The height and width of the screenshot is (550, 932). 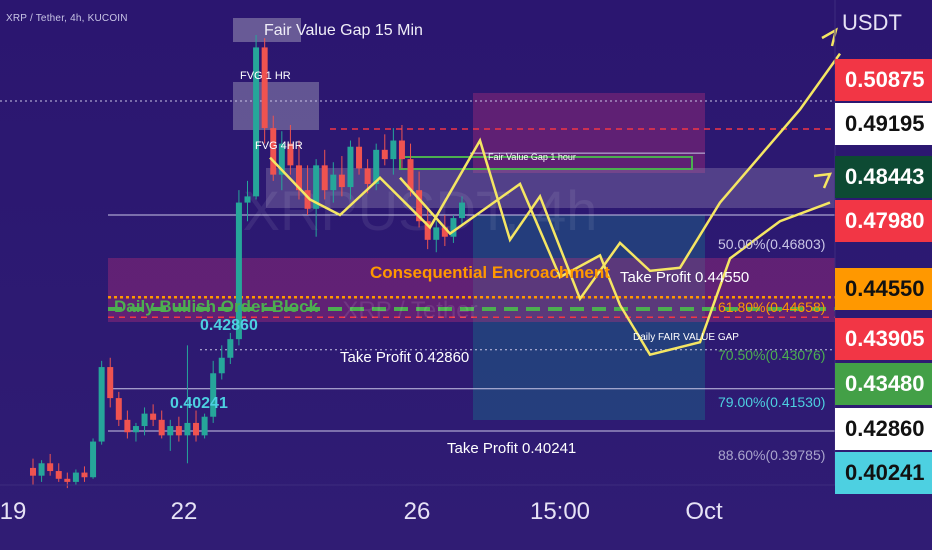 What do you see at coordinates (883, 80) in the screenshot?
I see `price-tag-0: 0.50875` at bounding box center [883, 80].